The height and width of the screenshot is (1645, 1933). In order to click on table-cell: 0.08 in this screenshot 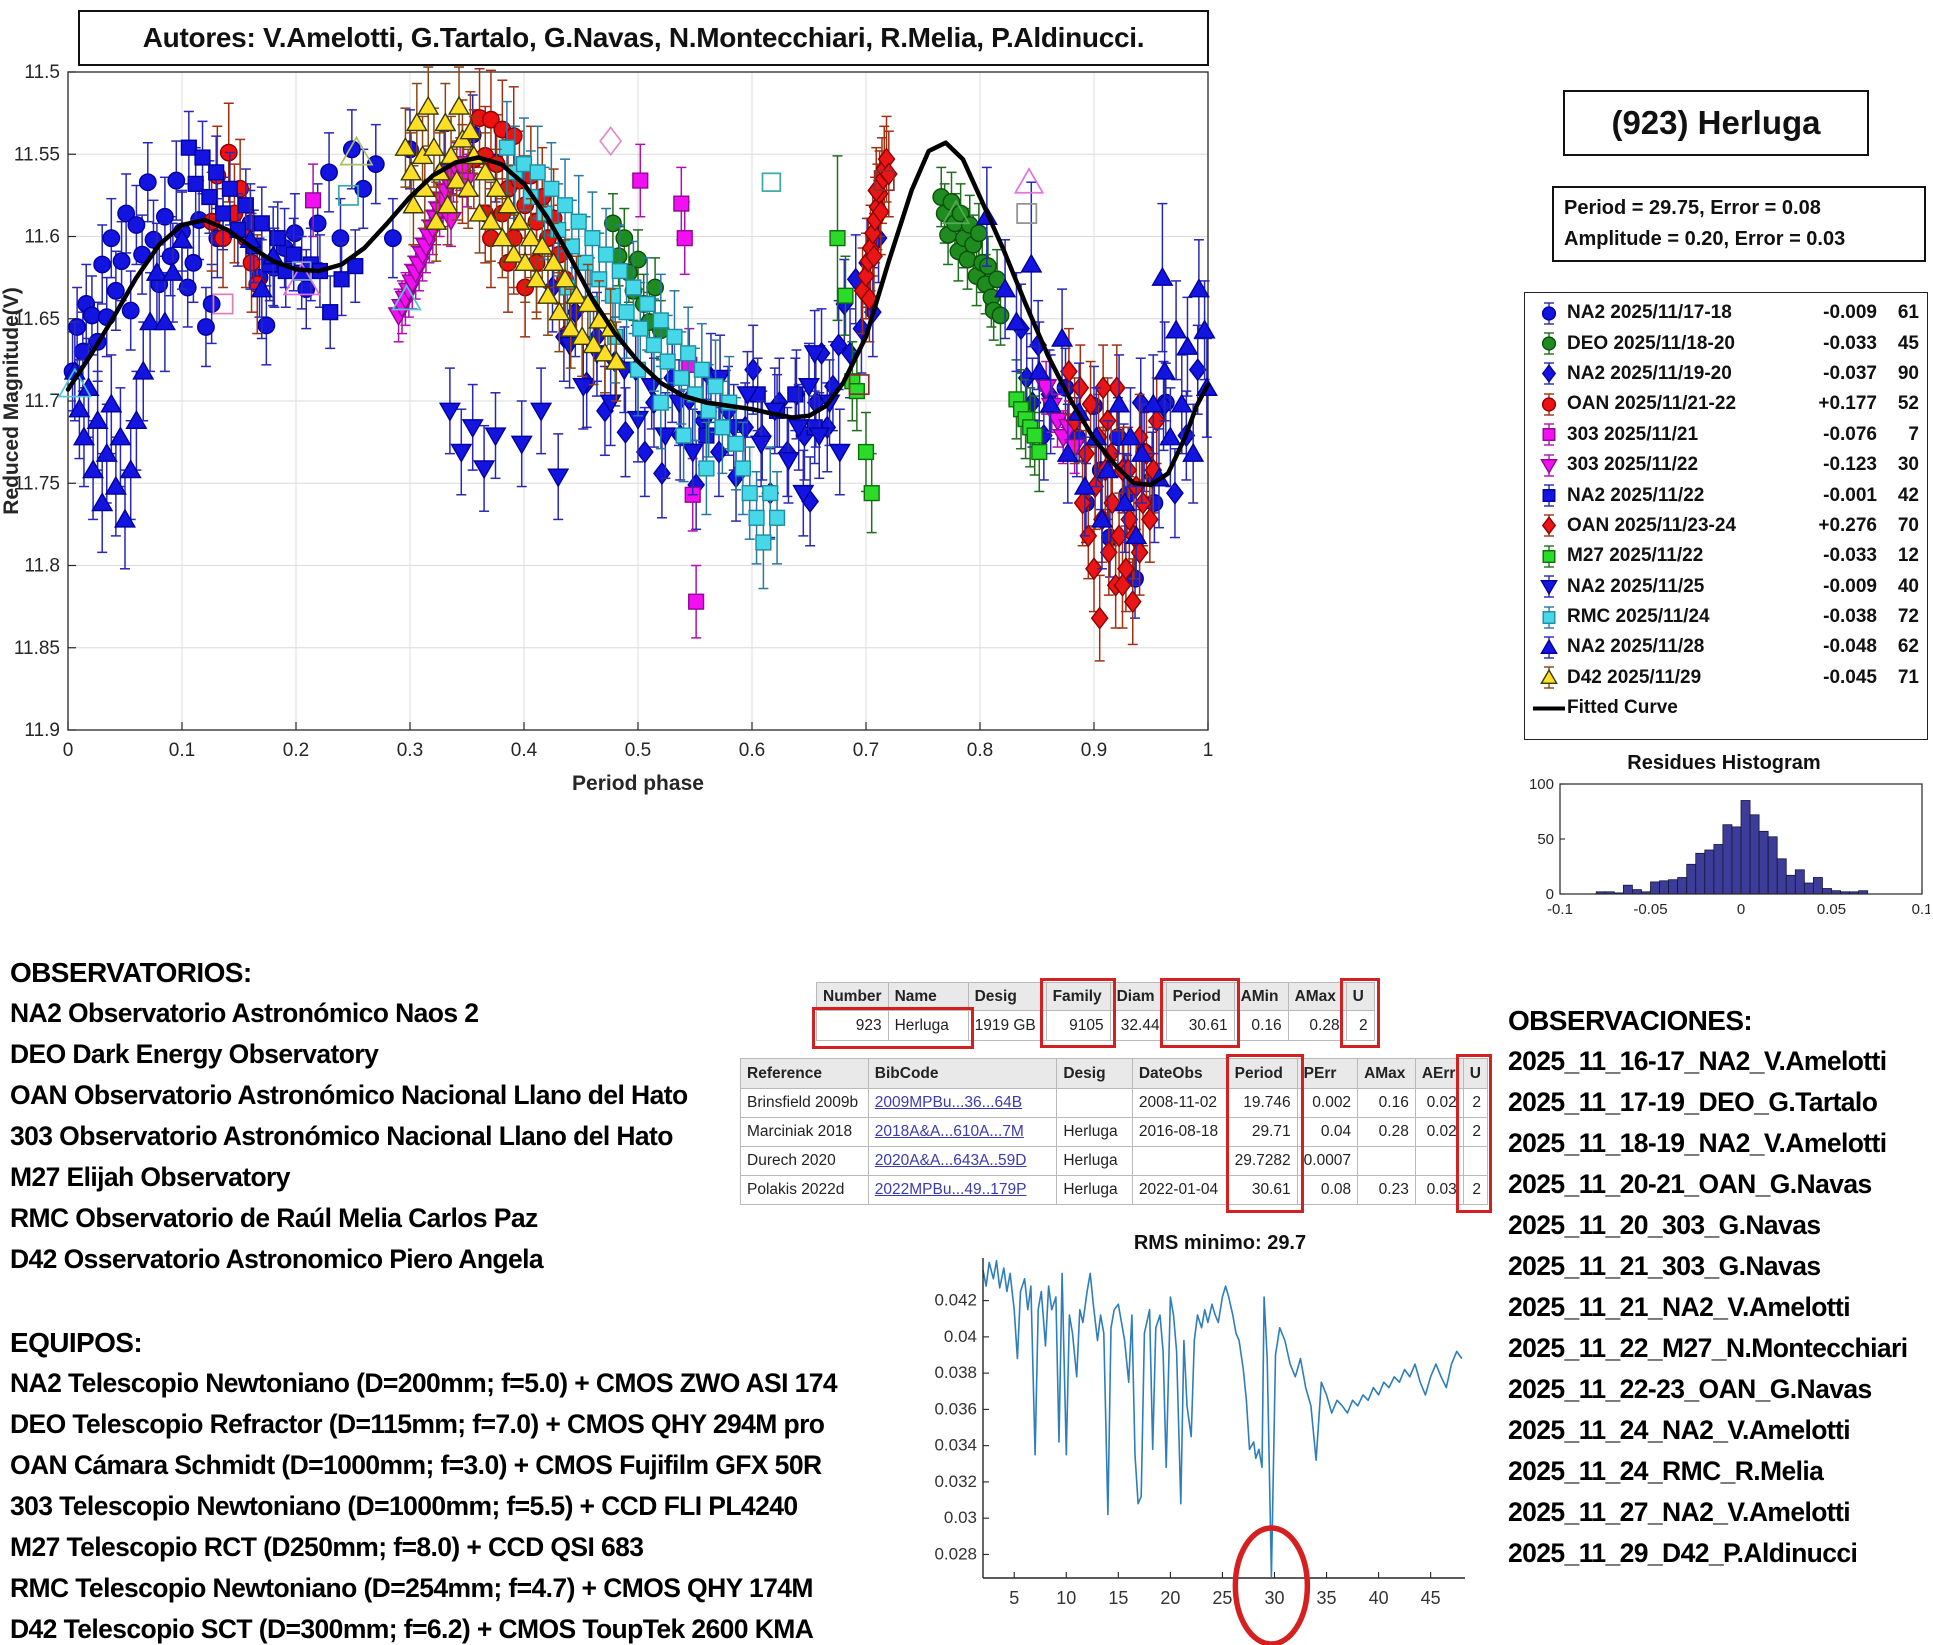, I will do `click(1327, 1190)`.